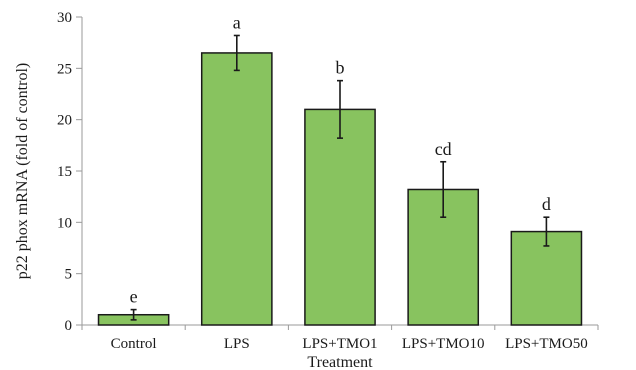 The height and width of the screenshot is (370, 636). Describe the element at coordinates (64, 223) in the screenshot. I see `y-tick-label: 10` at that location.